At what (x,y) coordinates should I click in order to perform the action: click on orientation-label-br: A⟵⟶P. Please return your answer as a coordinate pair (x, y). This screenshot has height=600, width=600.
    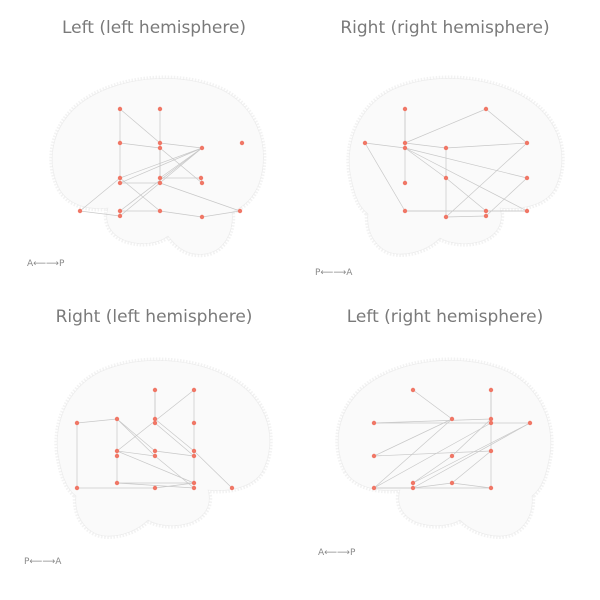
    Looking at the image, I should click on (337, 553).